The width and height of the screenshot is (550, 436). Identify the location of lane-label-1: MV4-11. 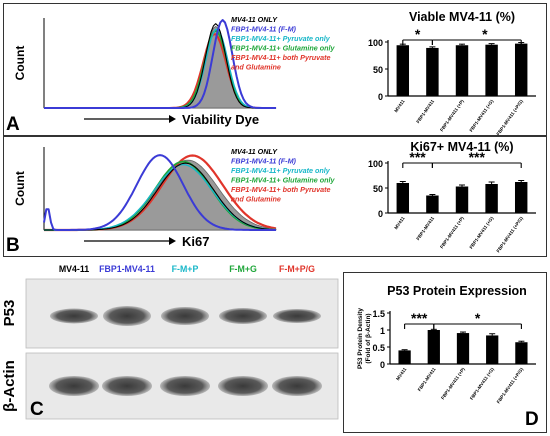
(74, 269).